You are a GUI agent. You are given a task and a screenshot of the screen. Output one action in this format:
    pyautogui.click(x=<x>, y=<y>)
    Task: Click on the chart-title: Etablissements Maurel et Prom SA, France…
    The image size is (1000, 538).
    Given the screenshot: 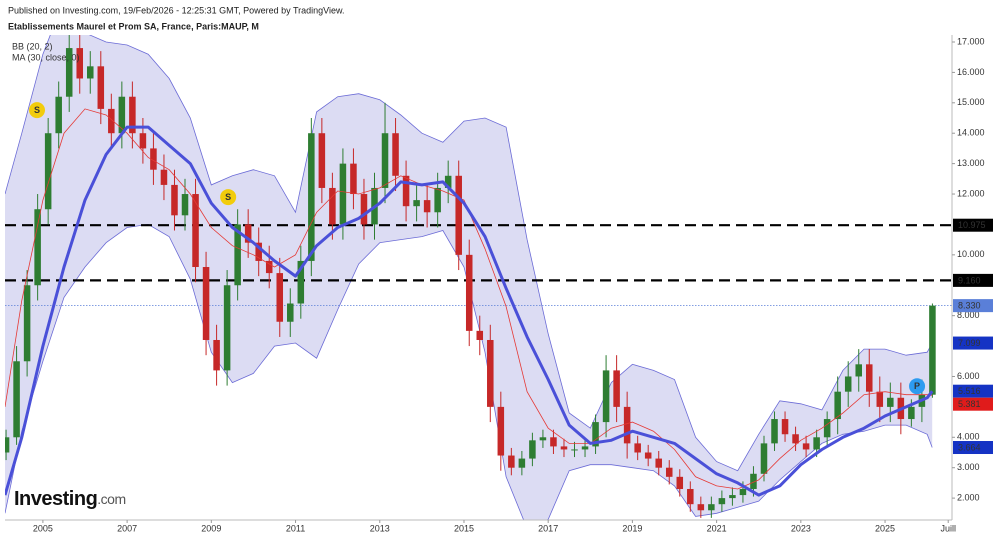 What is the action you would take?
    pyautogui.click(x=133, y=26)
    